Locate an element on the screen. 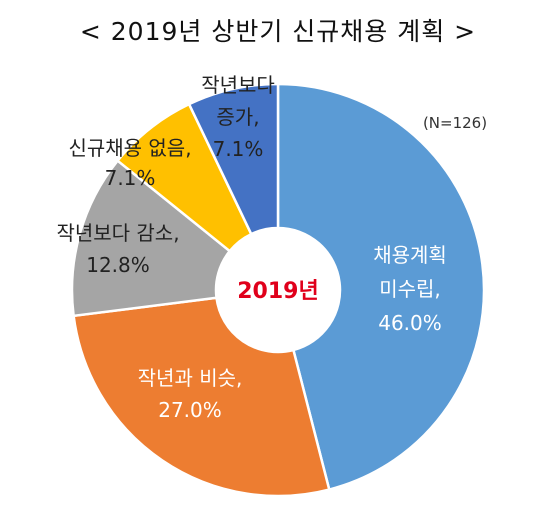 Image resolution: width=556 pixels, height=526 pixels. slice-label-line: 채용계획 is located at coordinates (410, 255).